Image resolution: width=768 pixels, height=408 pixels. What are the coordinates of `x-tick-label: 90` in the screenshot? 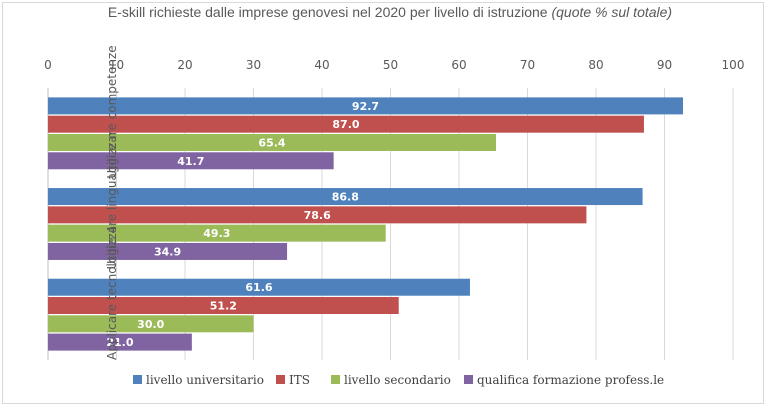 It's located at (664, 65).